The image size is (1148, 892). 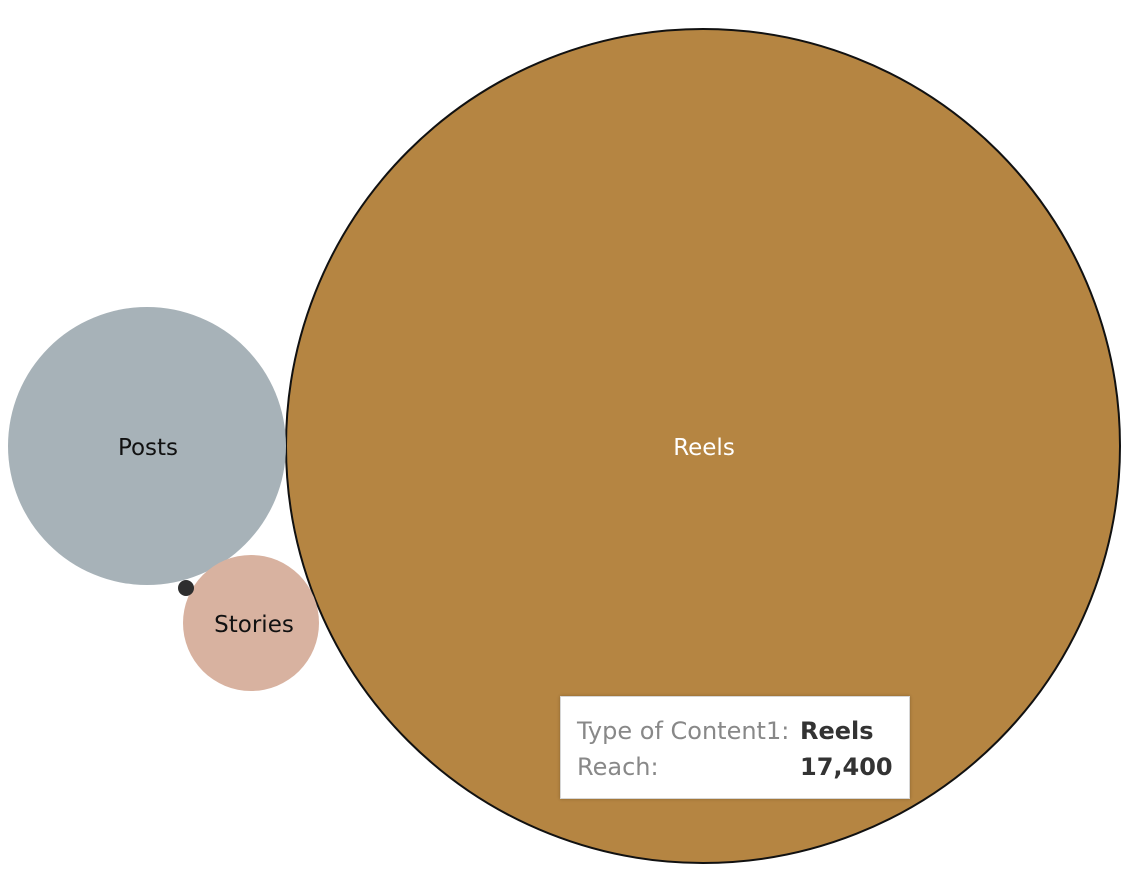 I want to click on tooltip-reach-key: Reach:, so click(x=618, y=767).